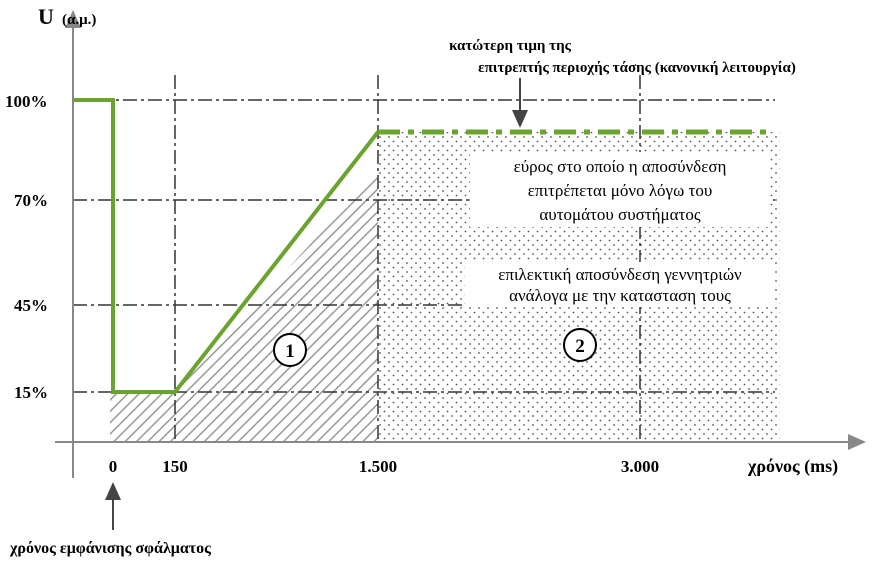 The width and height of the screenshot is (873, 564). Describe the element at coordinates (31, 305) in the screenshot. I see `y-tick-label: 45%` at that location.